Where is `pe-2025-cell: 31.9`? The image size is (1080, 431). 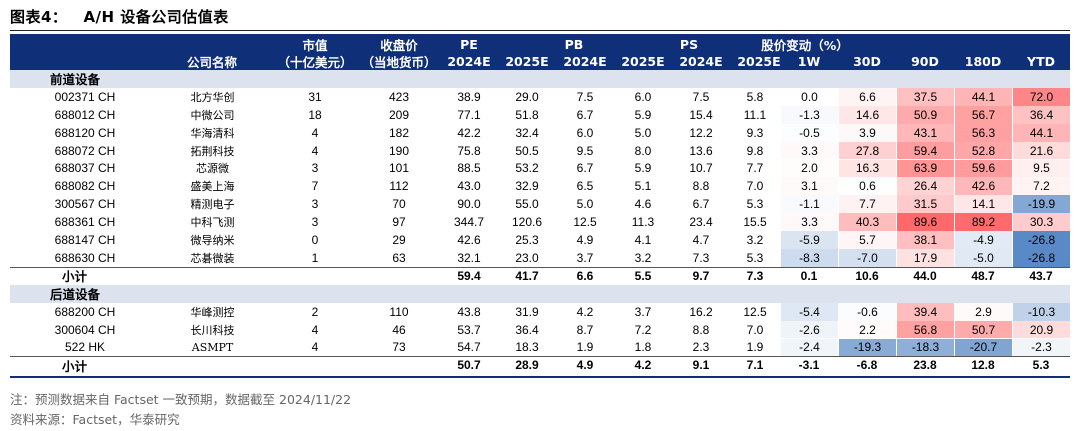
pe-2025-cell: 31.9 is located at coordinates (527, 311).